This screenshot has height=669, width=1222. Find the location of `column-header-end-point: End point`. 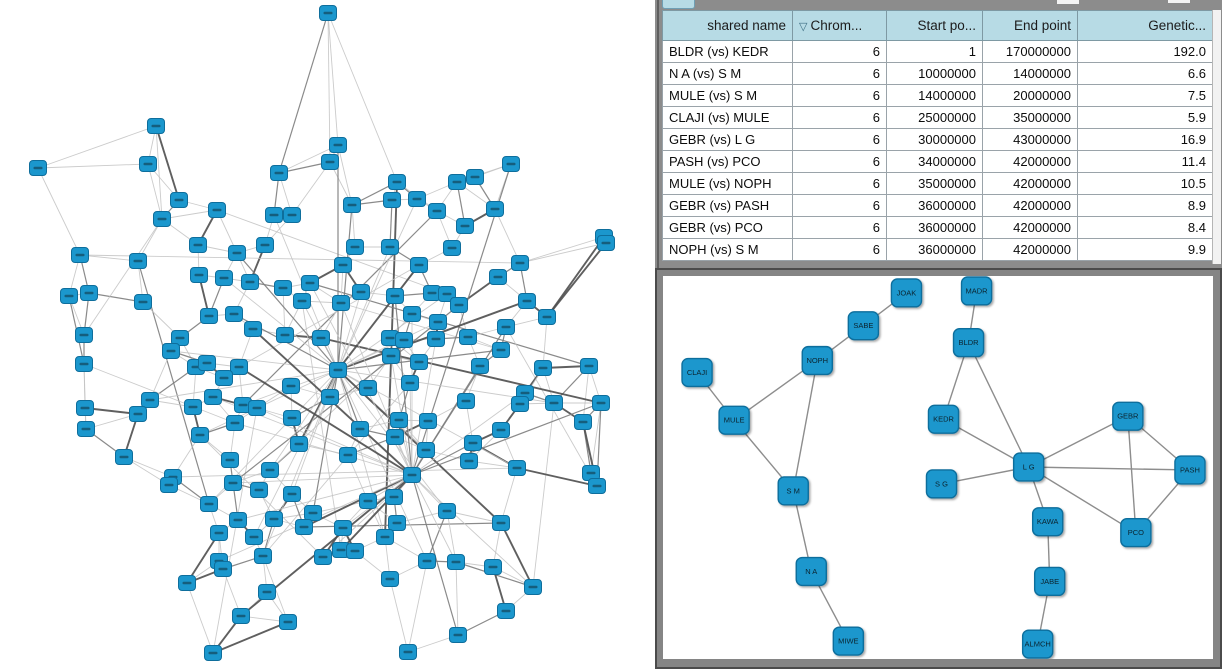

column-header-end-point: End point is located at coordinates (1030, 25).